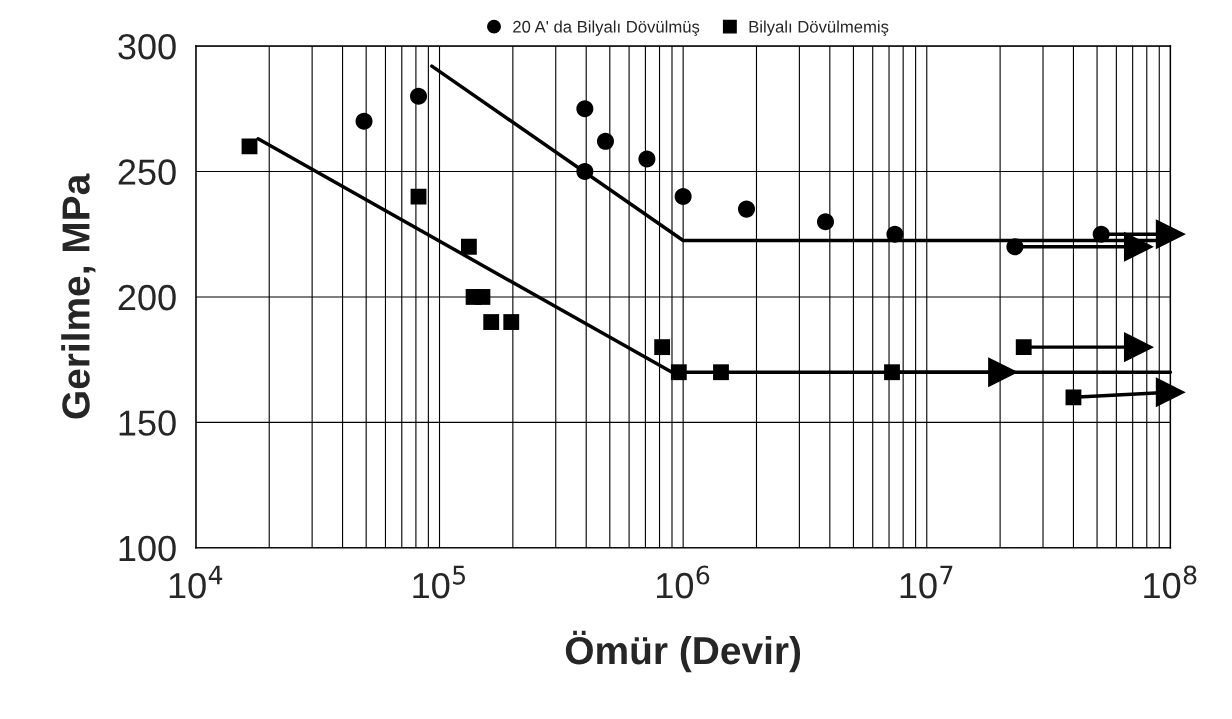  I want to click on x-tick-label: 10$^{7}$, so click(926, 582).